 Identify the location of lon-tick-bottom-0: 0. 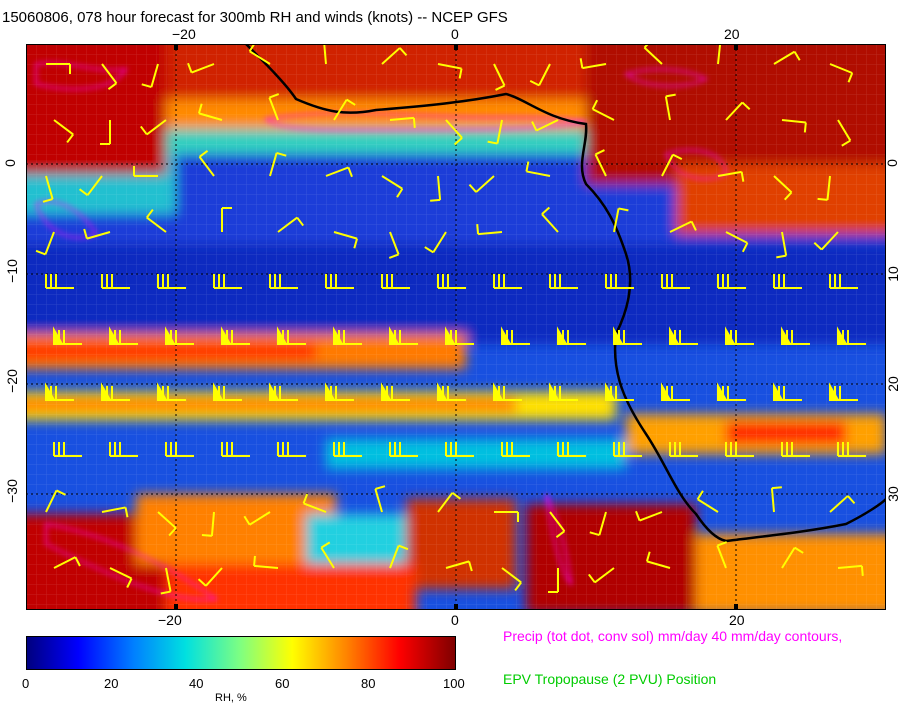
(455, 620).